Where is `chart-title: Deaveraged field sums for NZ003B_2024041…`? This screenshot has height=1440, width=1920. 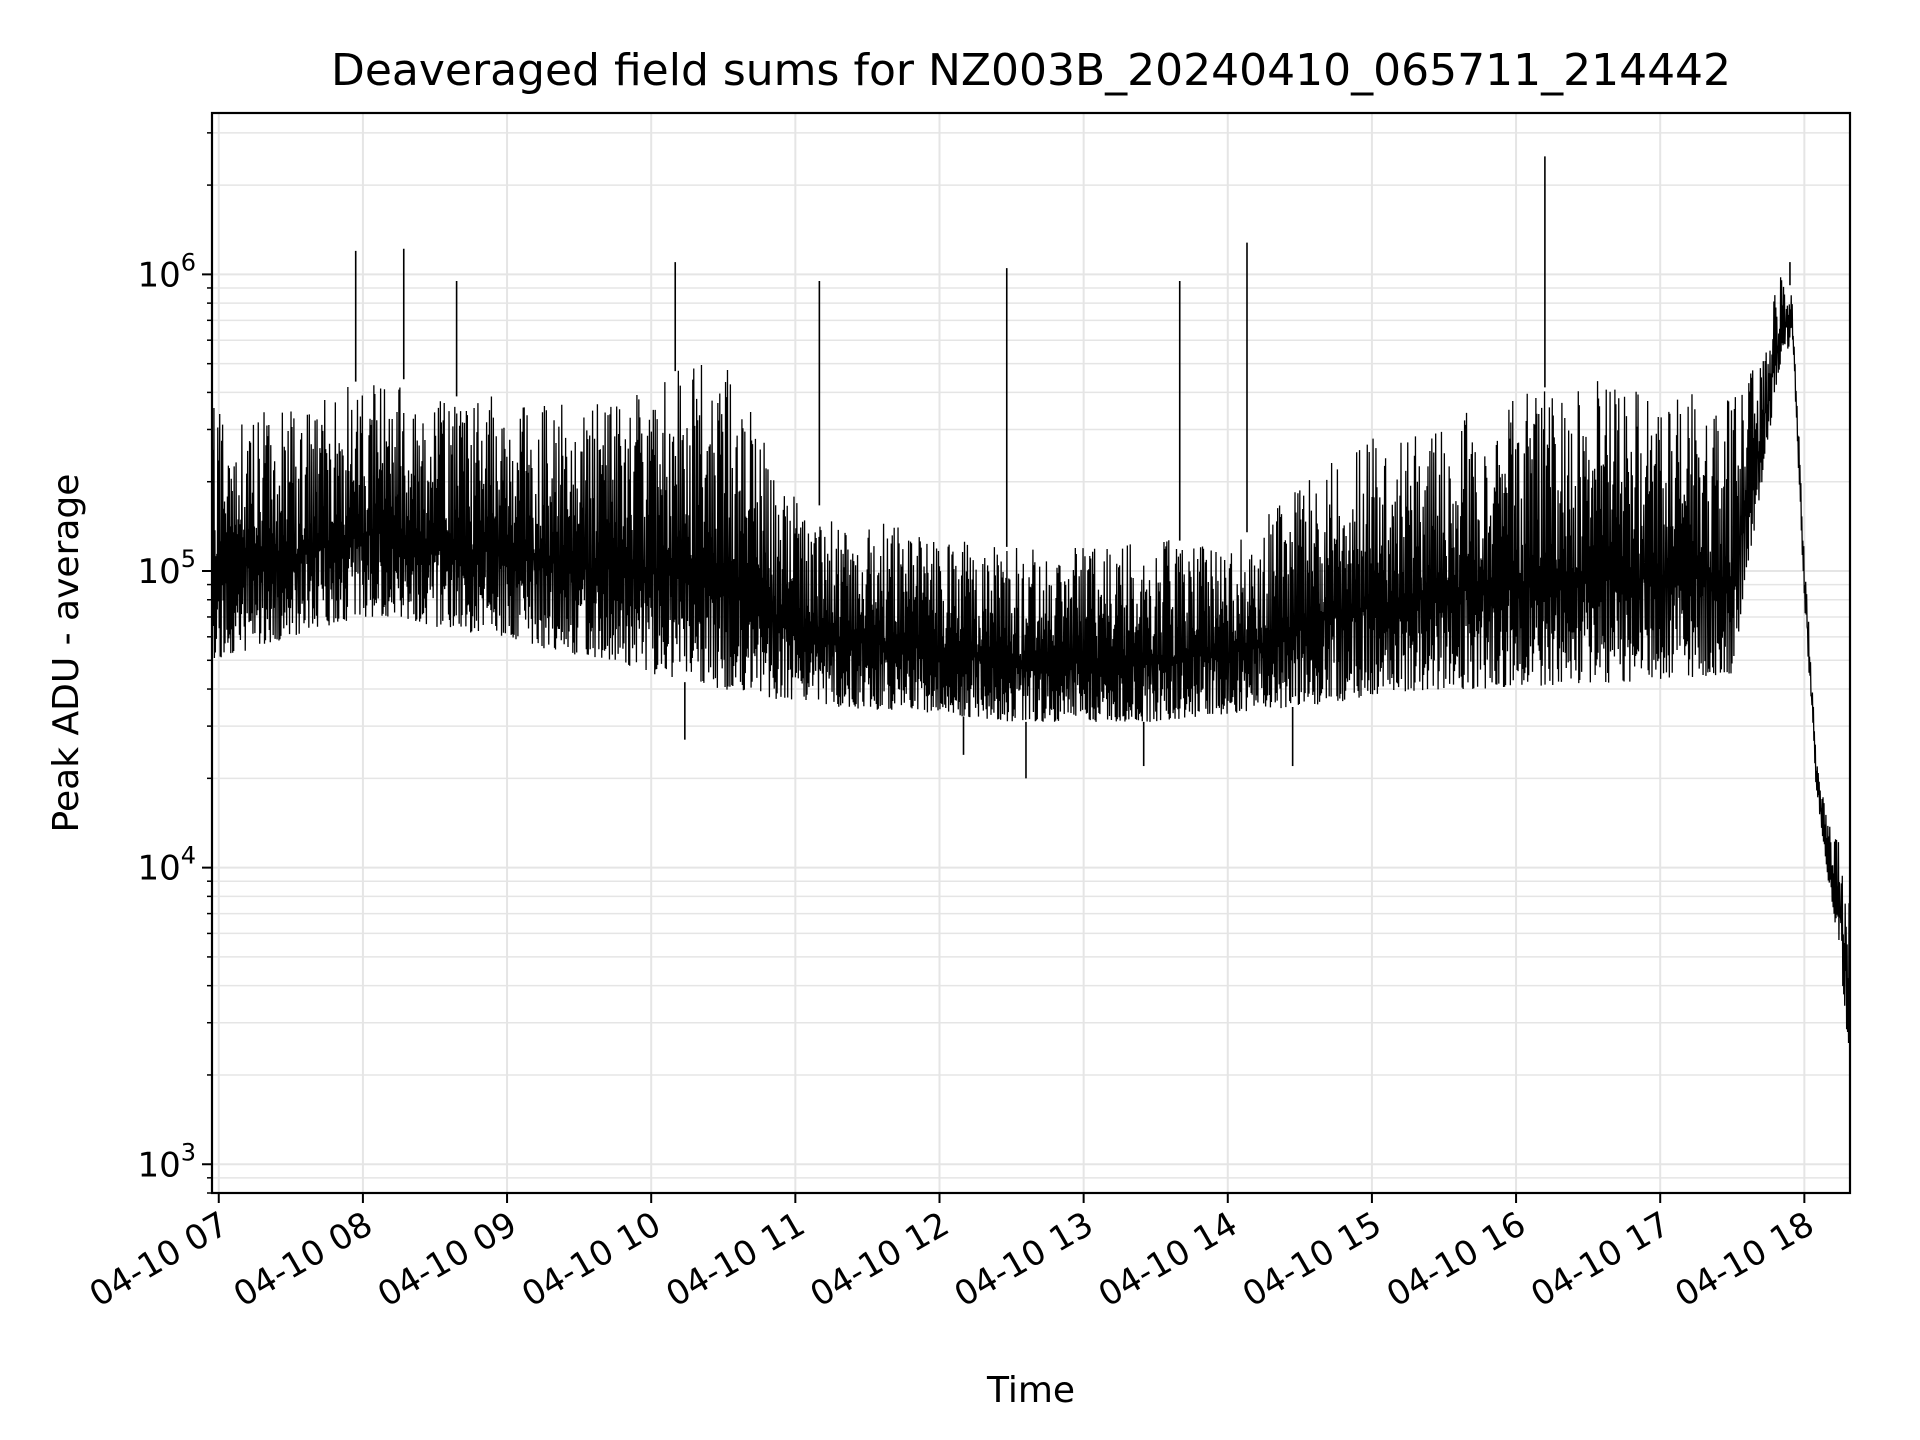 chart-title: Deaveraged field sums for NZ003B_2024041… is located at coordinates (1031, 70).